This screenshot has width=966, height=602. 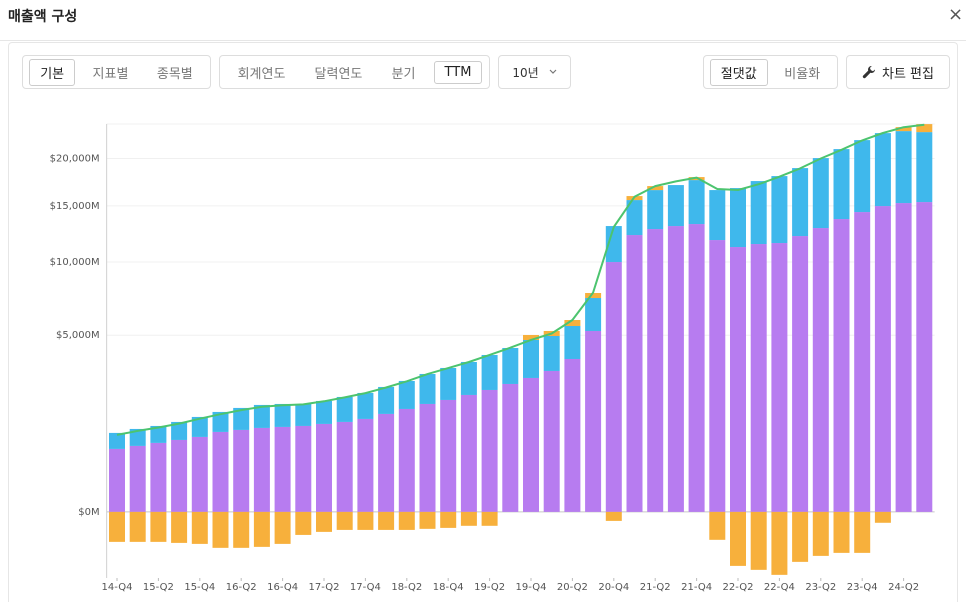 I want to click on x-tick-label: 20-Q4, so click(x=613, y=587).